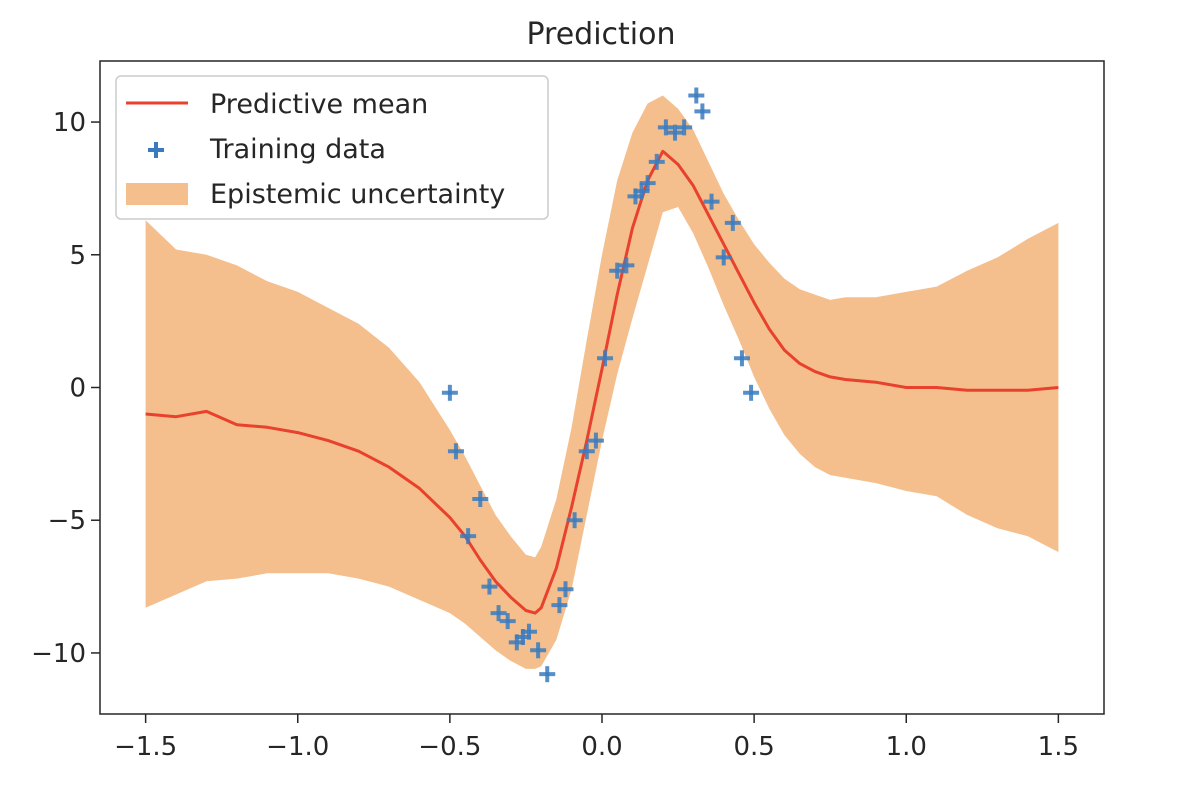  What do you see at coordinates (67, 521) in the screenshot?
I see `y-tick-label: −5` at bounding box center [67, 521].